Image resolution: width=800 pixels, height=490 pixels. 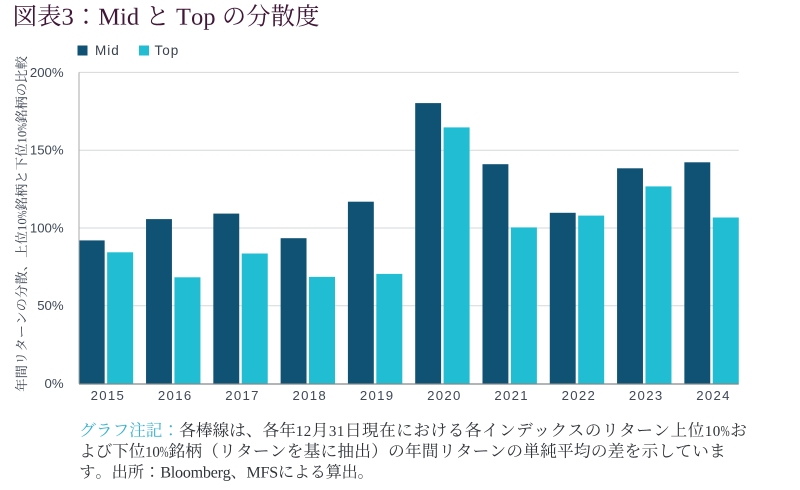 What do you see at coordinates (444, 395) in the screenshot?
I see `svg-text: 2020` at bounding box center [444, 395].